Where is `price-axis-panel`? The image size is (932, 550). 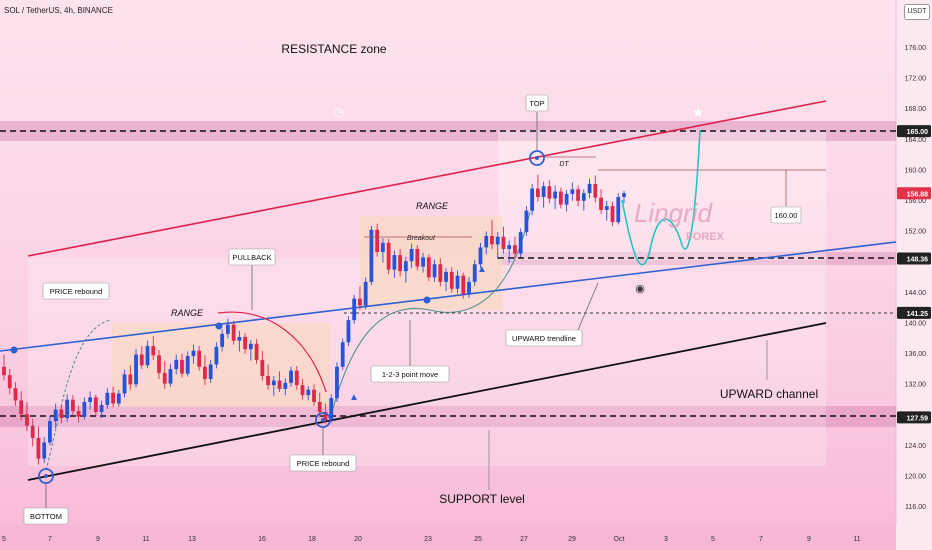 price-axis-panel is located at coordinates (914, 275).